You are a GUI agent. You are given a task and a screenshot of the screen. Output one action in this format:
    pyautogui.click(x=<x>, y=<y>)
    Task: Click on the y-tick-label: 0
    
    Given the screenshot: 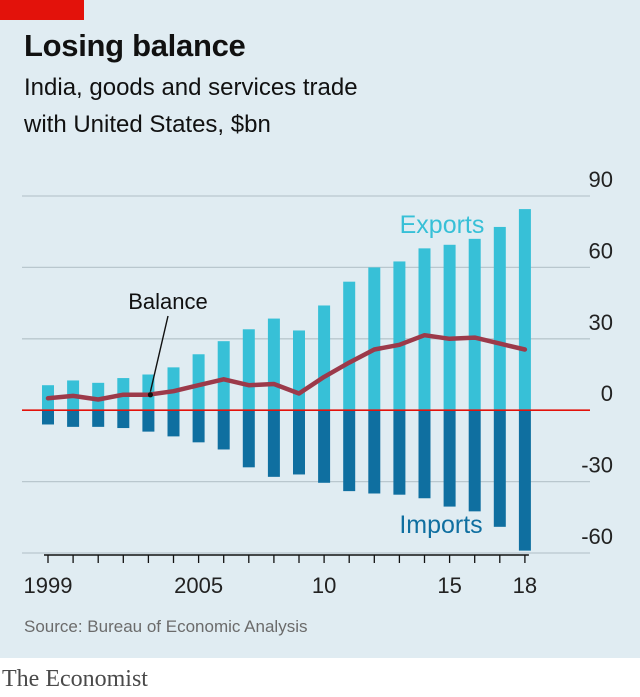 What is the action you would take?
    pyautogui.click(x=607, y=393)
    